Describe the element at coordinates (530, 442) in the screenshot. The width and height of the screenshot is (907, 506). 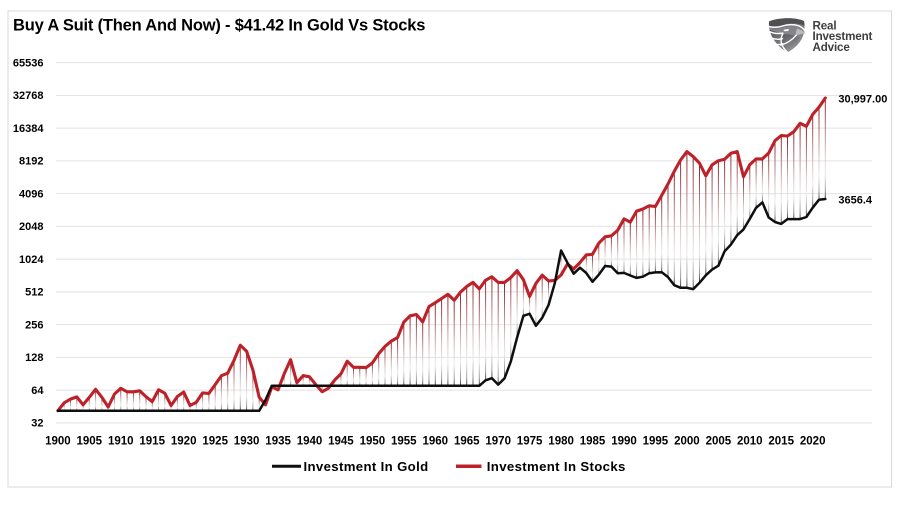
I see `svg-text: 1975` at that location.